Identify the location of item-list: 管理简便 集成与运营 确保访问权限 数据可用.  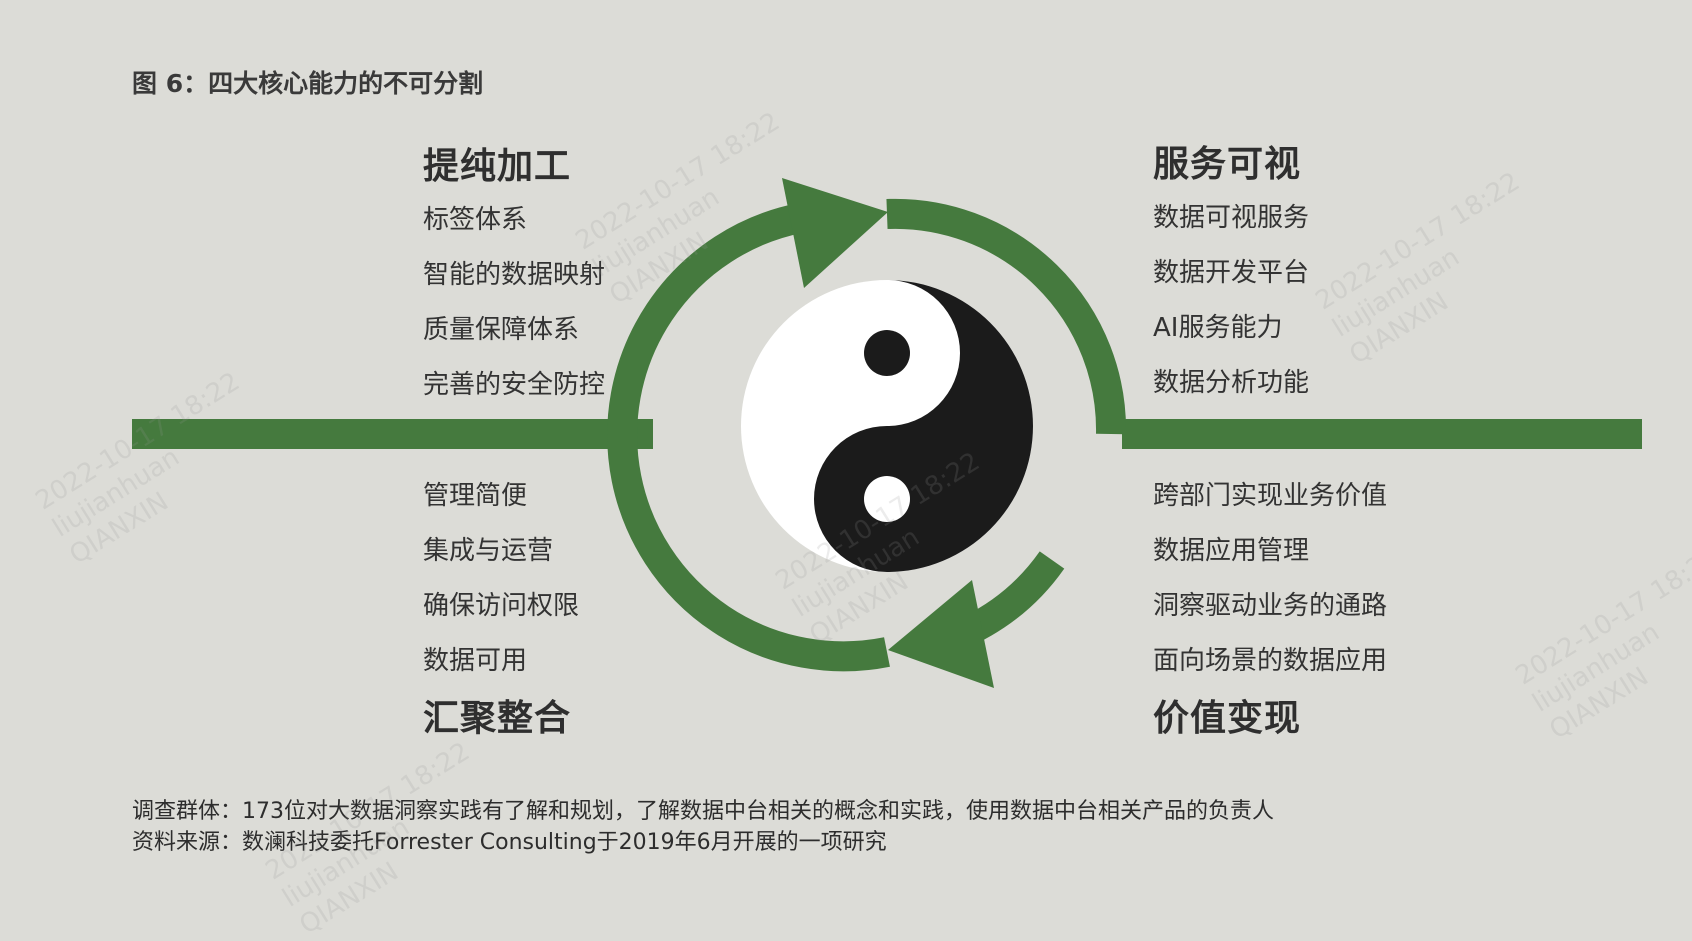
(501, 579).